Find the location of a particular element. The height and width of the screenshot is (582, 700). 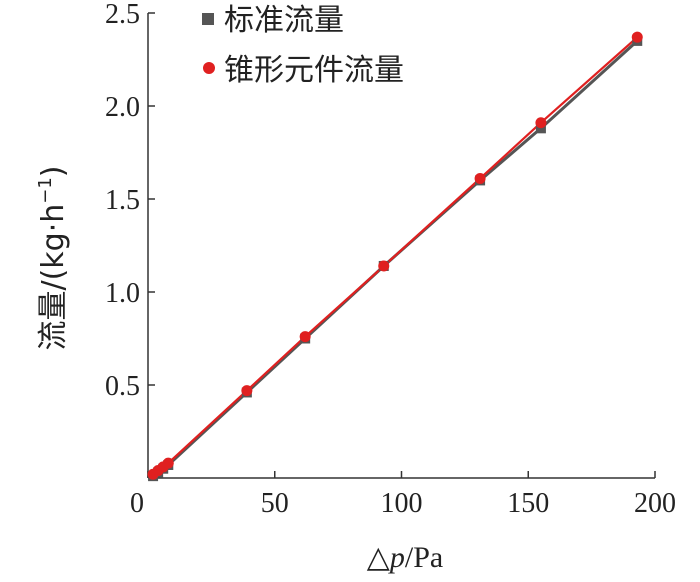

x-tick-label: 50 is located at coordinates (275, 503).